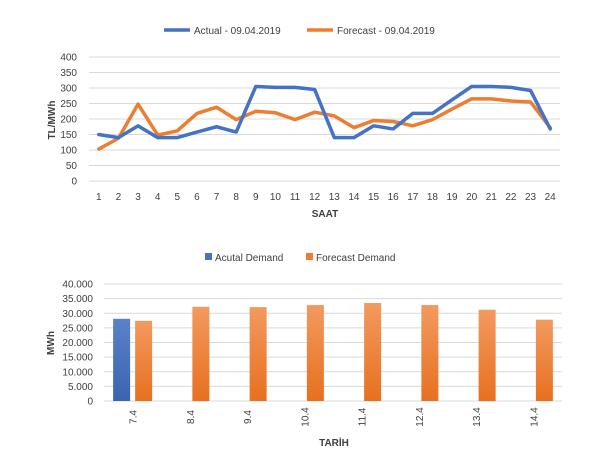  What do you see at coordinates (433, 197) in the screenshot?
I see `x-tick-label: 18` at bounding box center [433, 197].